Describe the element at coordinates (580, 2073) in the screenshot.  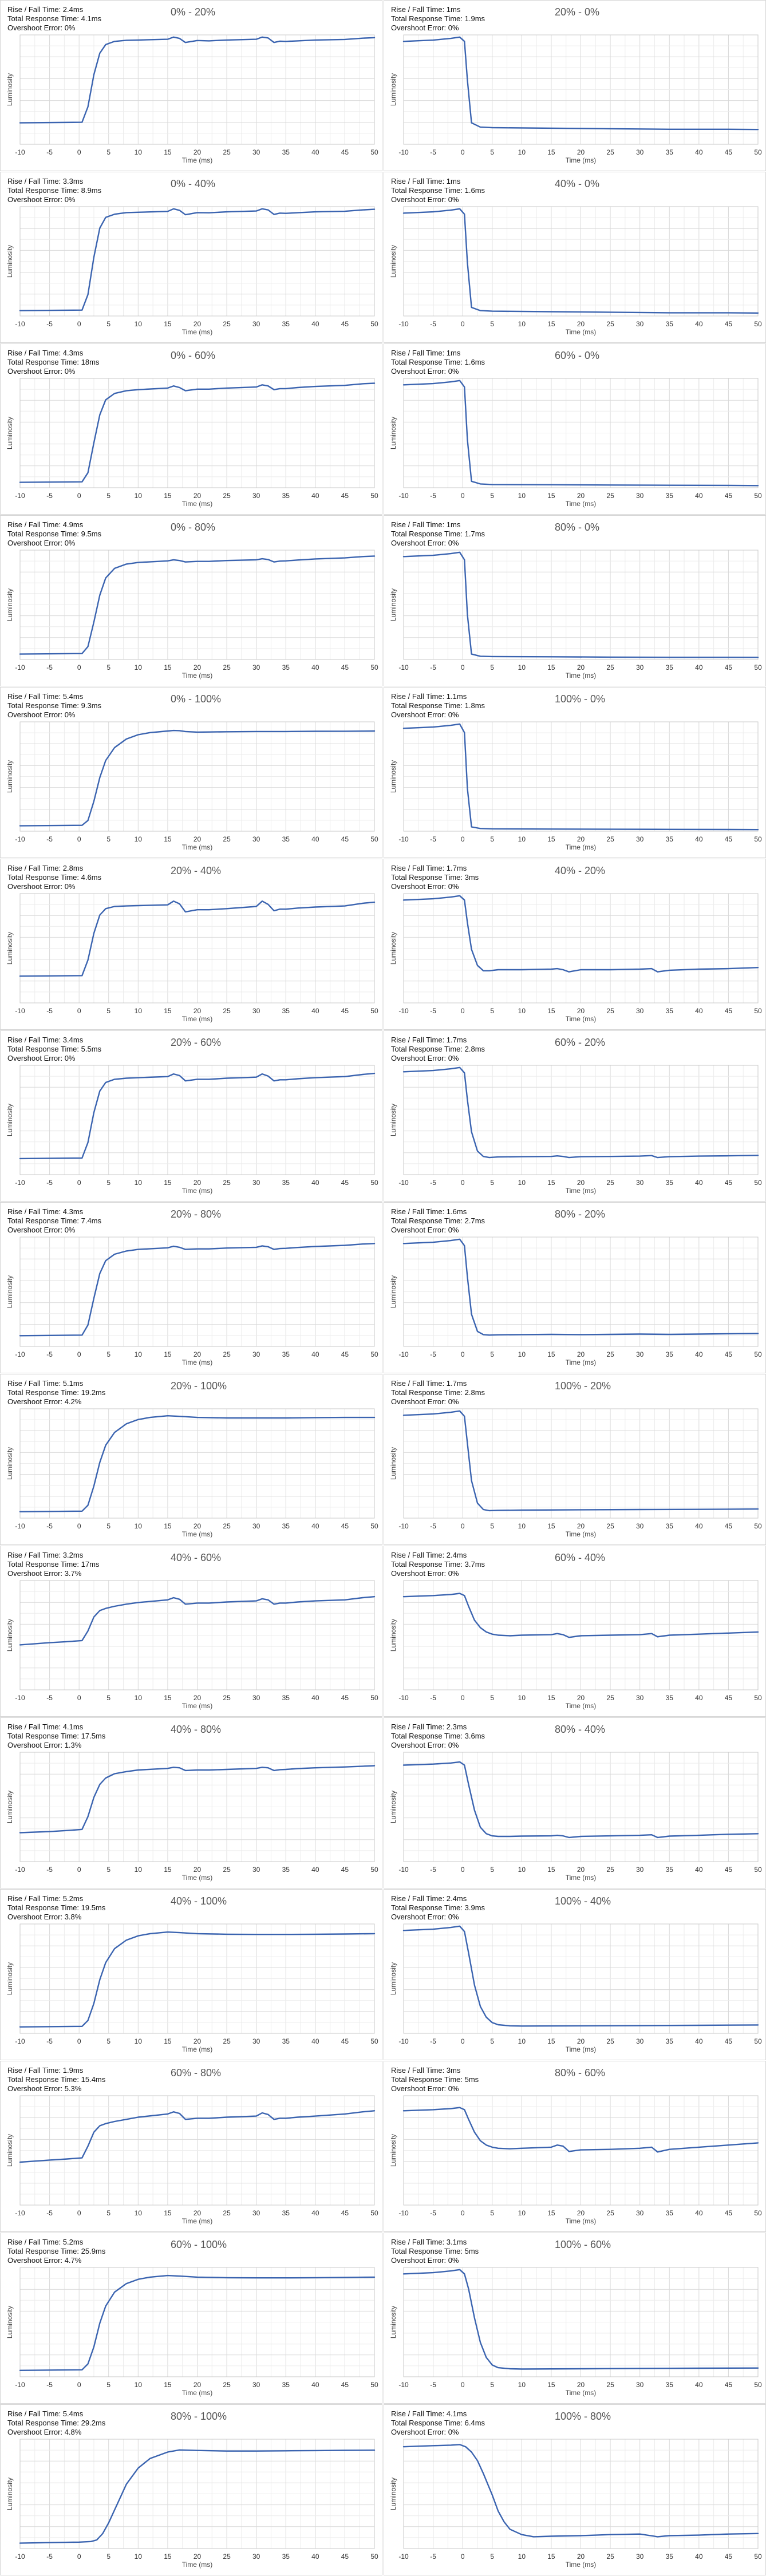
I see `chart-title: 80% - 60%` at that location.